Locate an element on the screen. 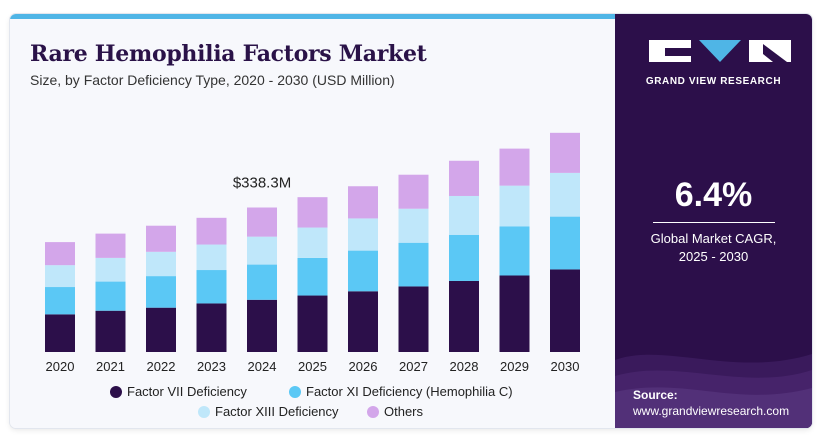  cagr-value: 6.4% is located at coordinates (713, 195).